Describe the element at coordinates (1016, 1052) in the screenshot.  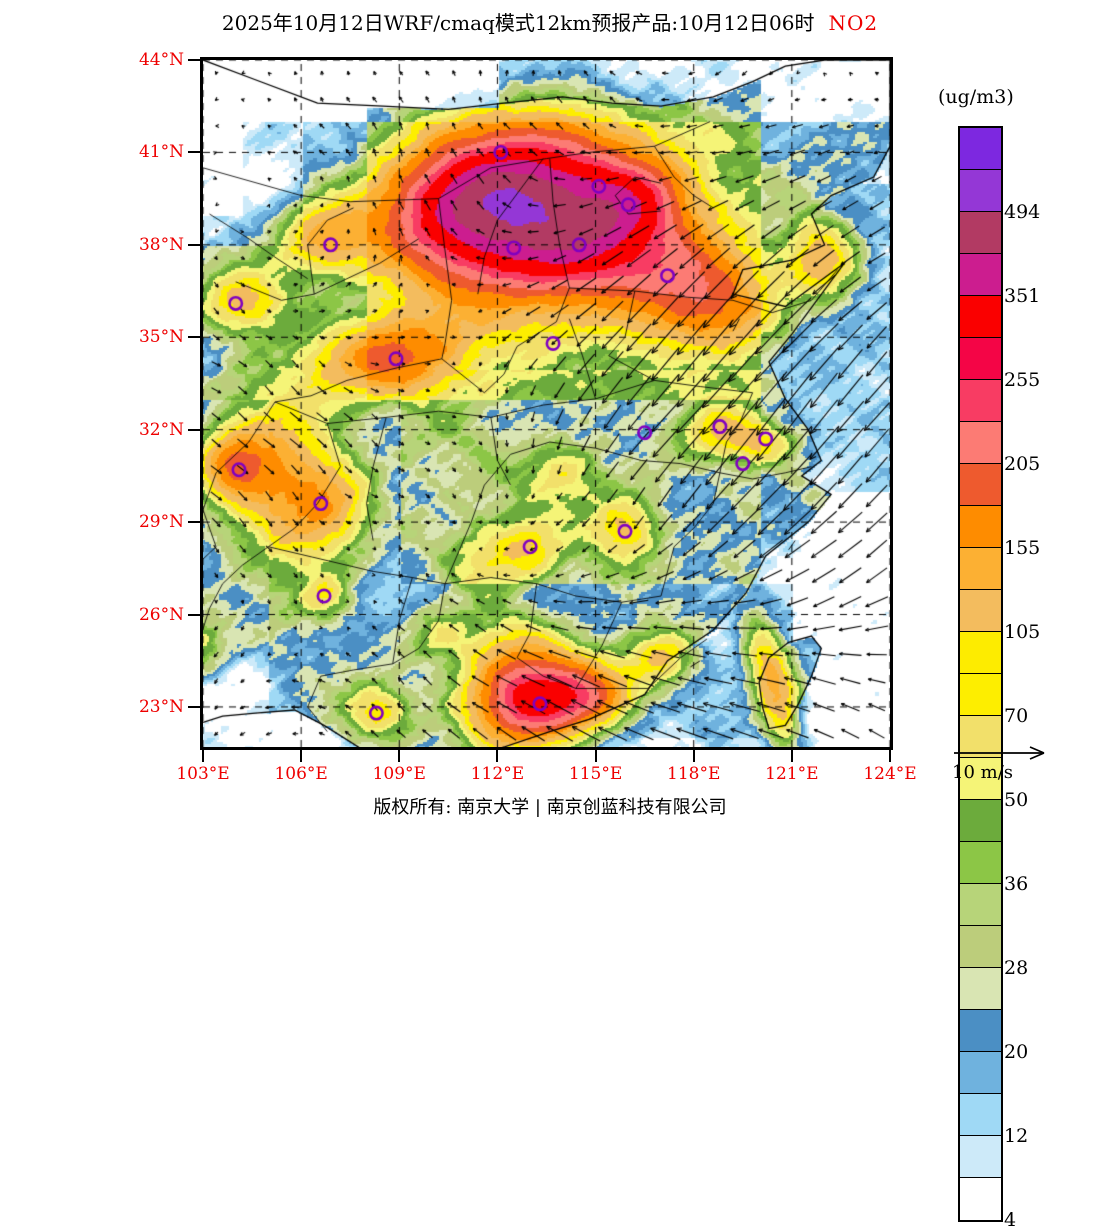
I see `colorbar-label-20: 20` at that location.